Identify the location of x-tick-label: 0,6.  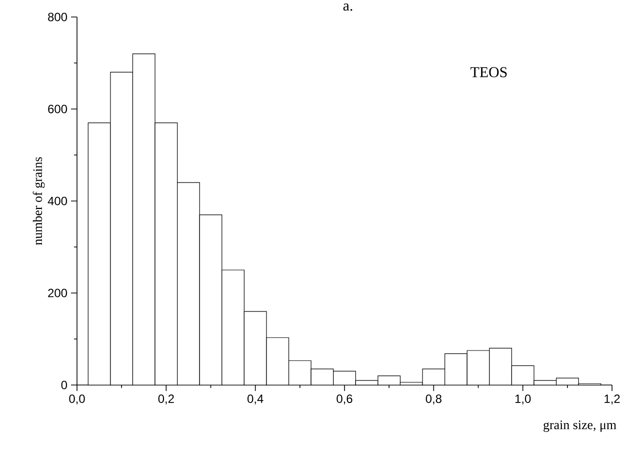
(344, 399).